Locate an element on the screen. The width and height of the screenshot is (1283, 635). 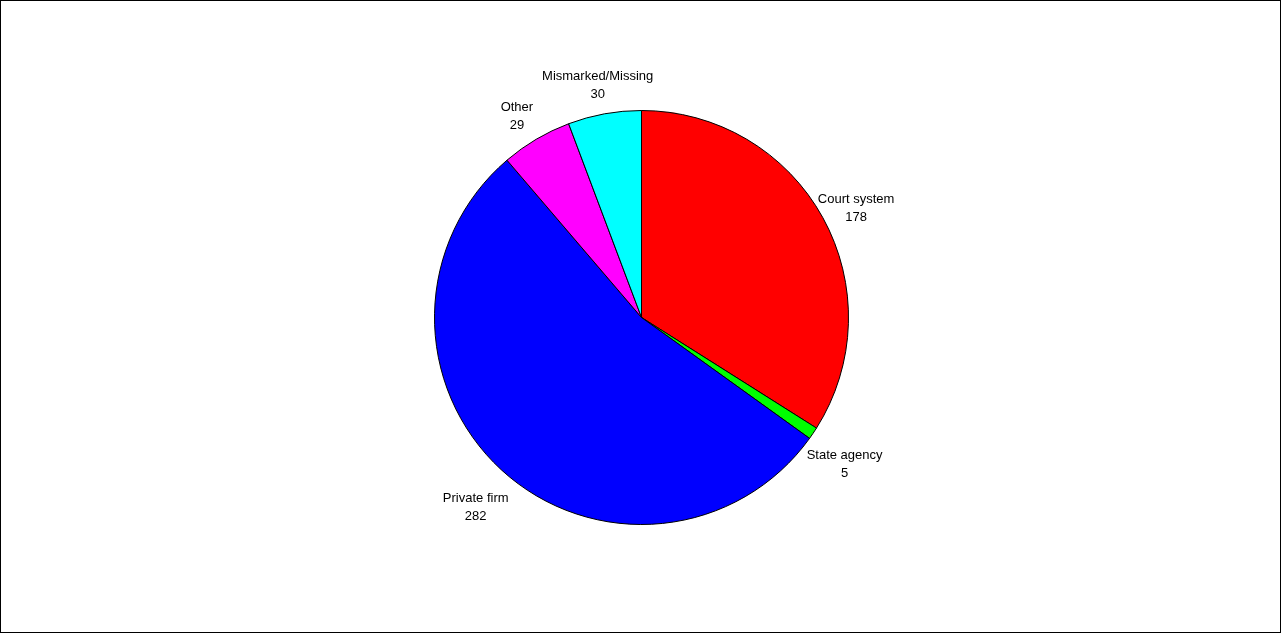
data-label: 29 is located at coordinates (517, 124).